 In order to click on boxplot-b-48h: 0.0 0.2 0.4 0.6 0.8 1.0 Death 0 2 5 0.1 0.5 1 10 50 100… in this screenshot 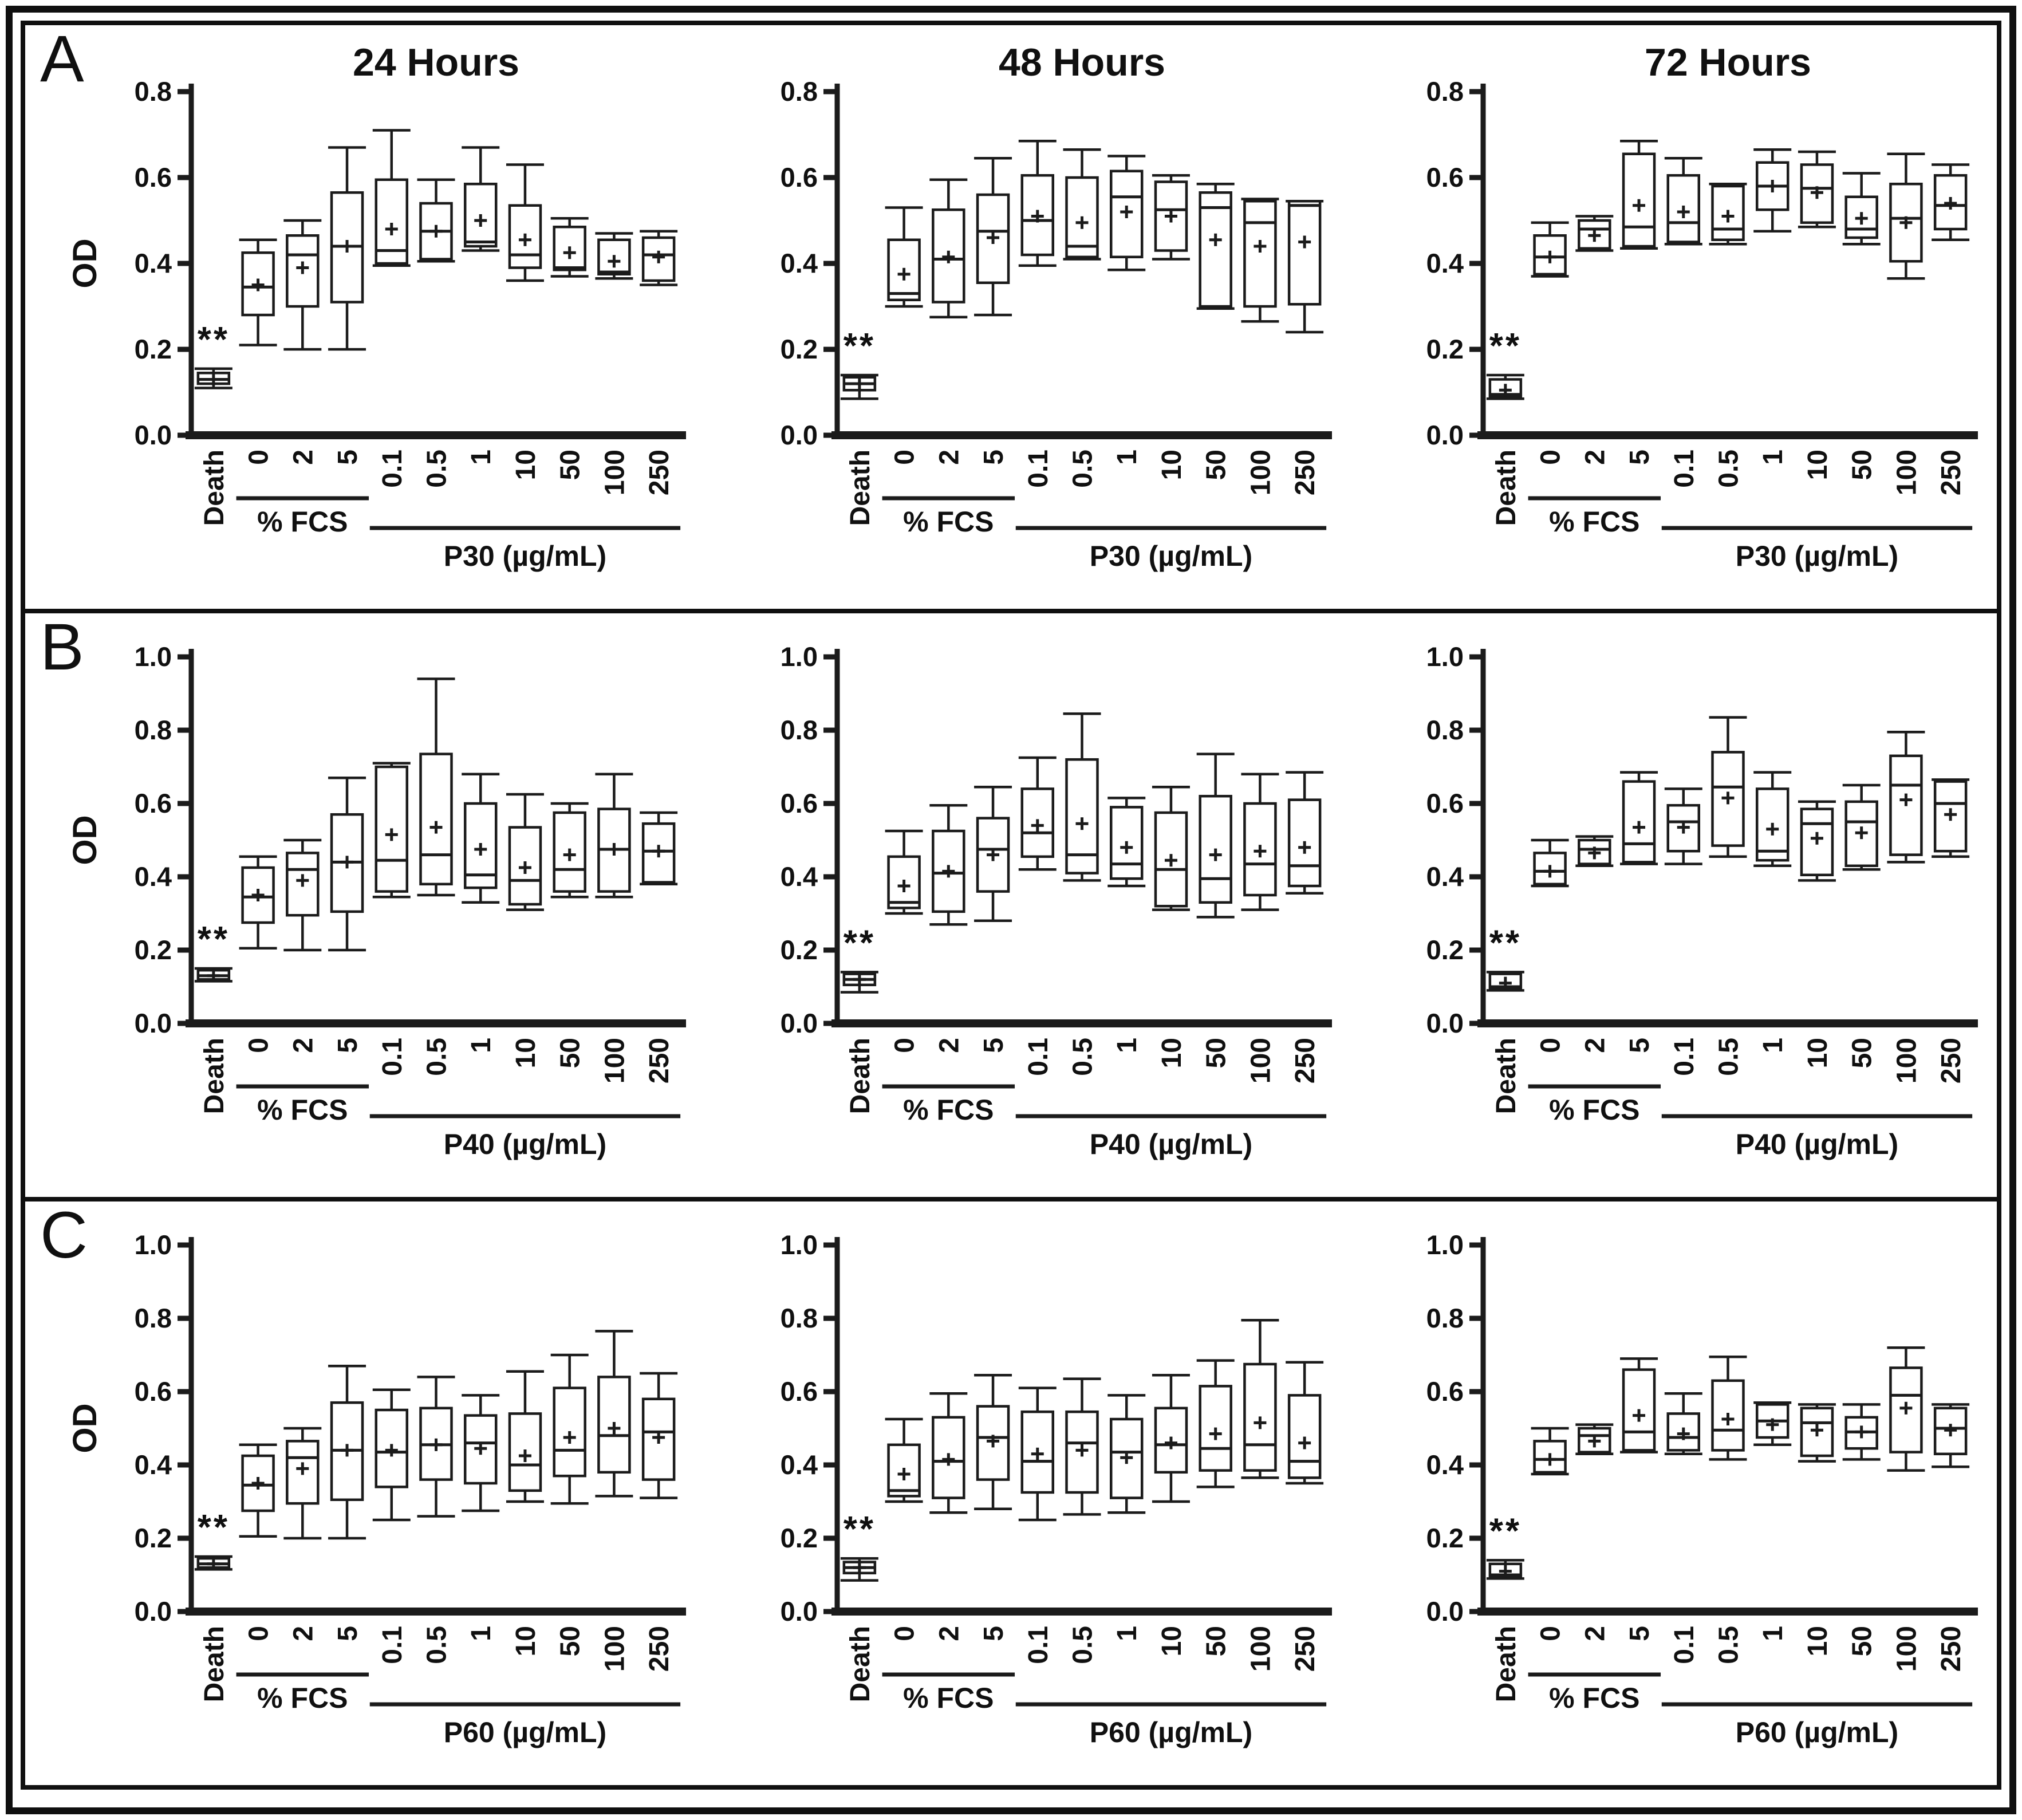, I will do `click(1056, 900)`.